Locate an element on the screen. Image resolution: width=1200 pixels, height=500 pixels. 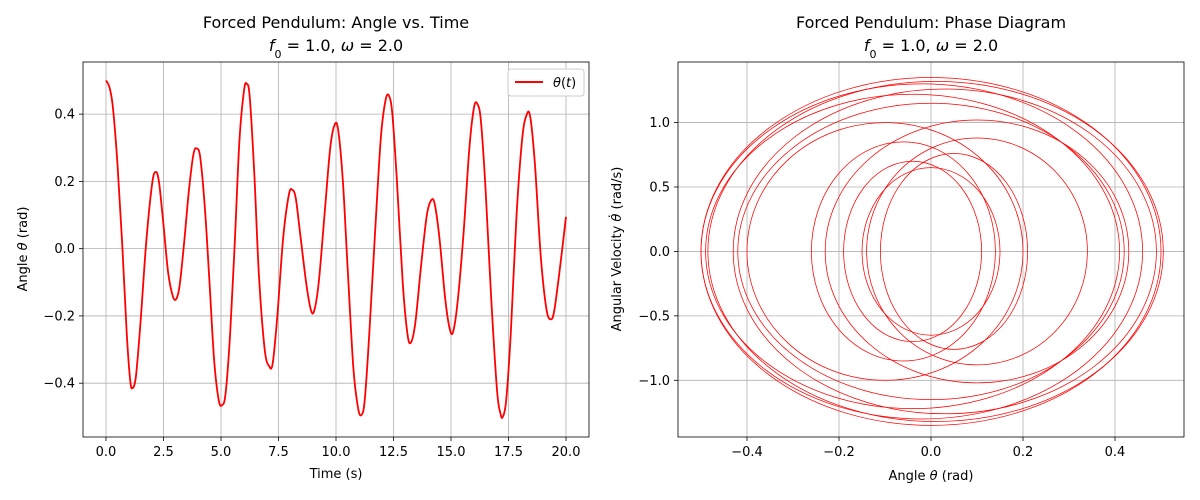
y-tick-label: 0.5 is located at coordinates (659, 188).